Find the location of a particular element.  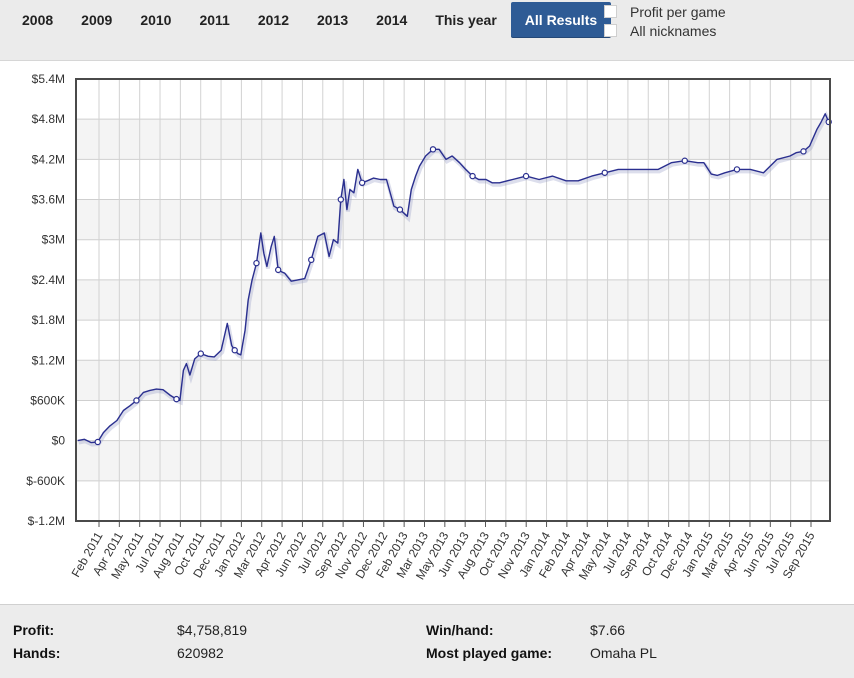

profit-value: $4,758,819 is located at coordinates (212, 630).